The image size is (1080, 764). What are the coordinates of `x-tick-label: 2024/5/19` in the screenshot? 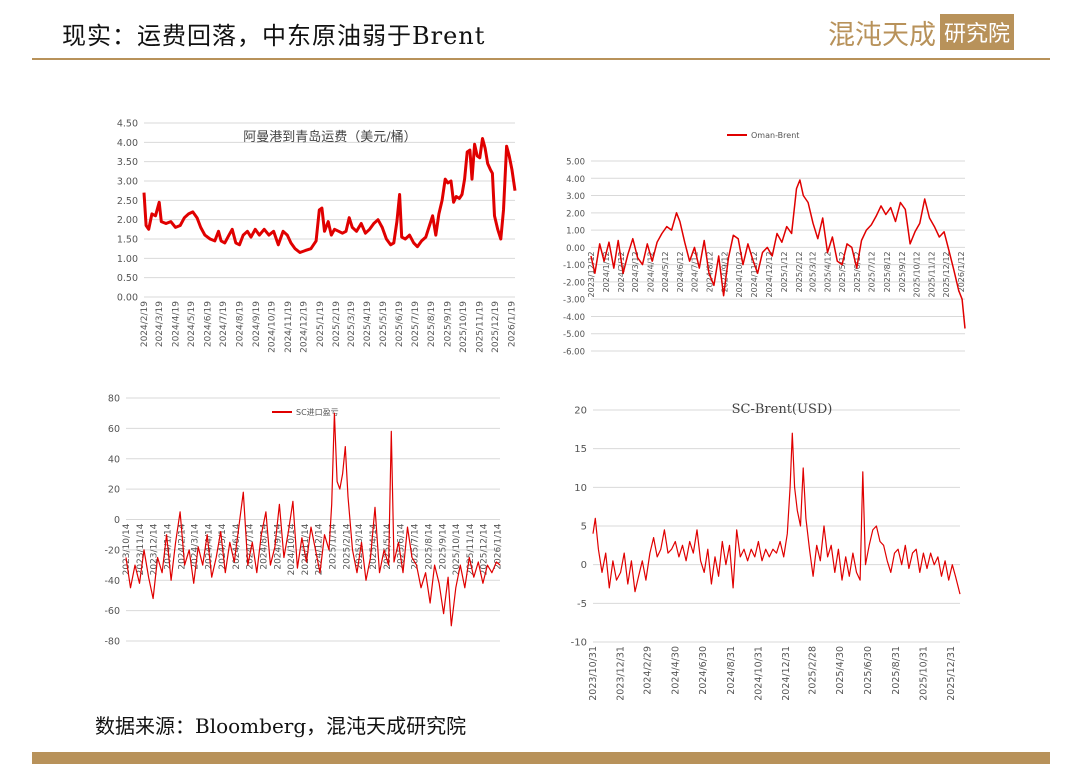 It's located at (192, 324).